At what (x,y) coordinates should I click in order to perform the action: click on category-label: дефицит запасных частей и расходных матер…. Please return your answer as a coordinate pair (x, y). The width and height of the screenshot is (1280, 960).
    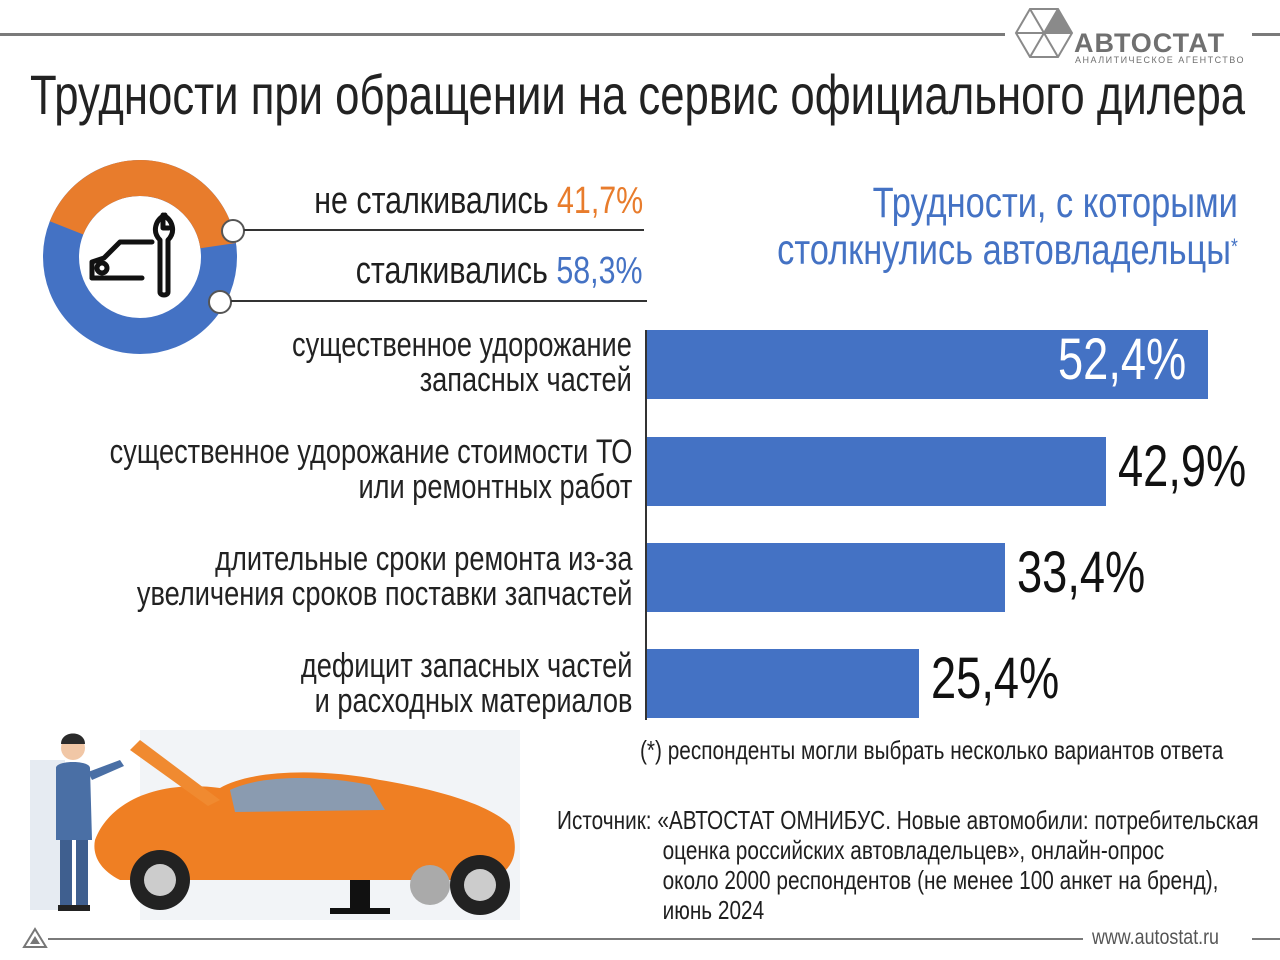
    Looking at the image, I should click on (466, 683).